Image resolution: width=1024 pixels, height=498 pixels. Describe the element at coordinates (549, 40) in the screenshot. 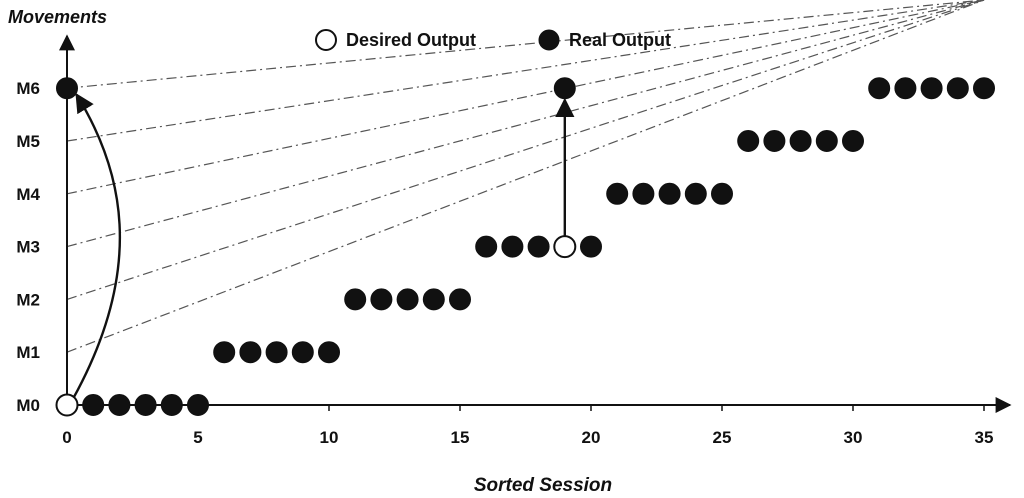

I see `legend-filled-marker` at that location.